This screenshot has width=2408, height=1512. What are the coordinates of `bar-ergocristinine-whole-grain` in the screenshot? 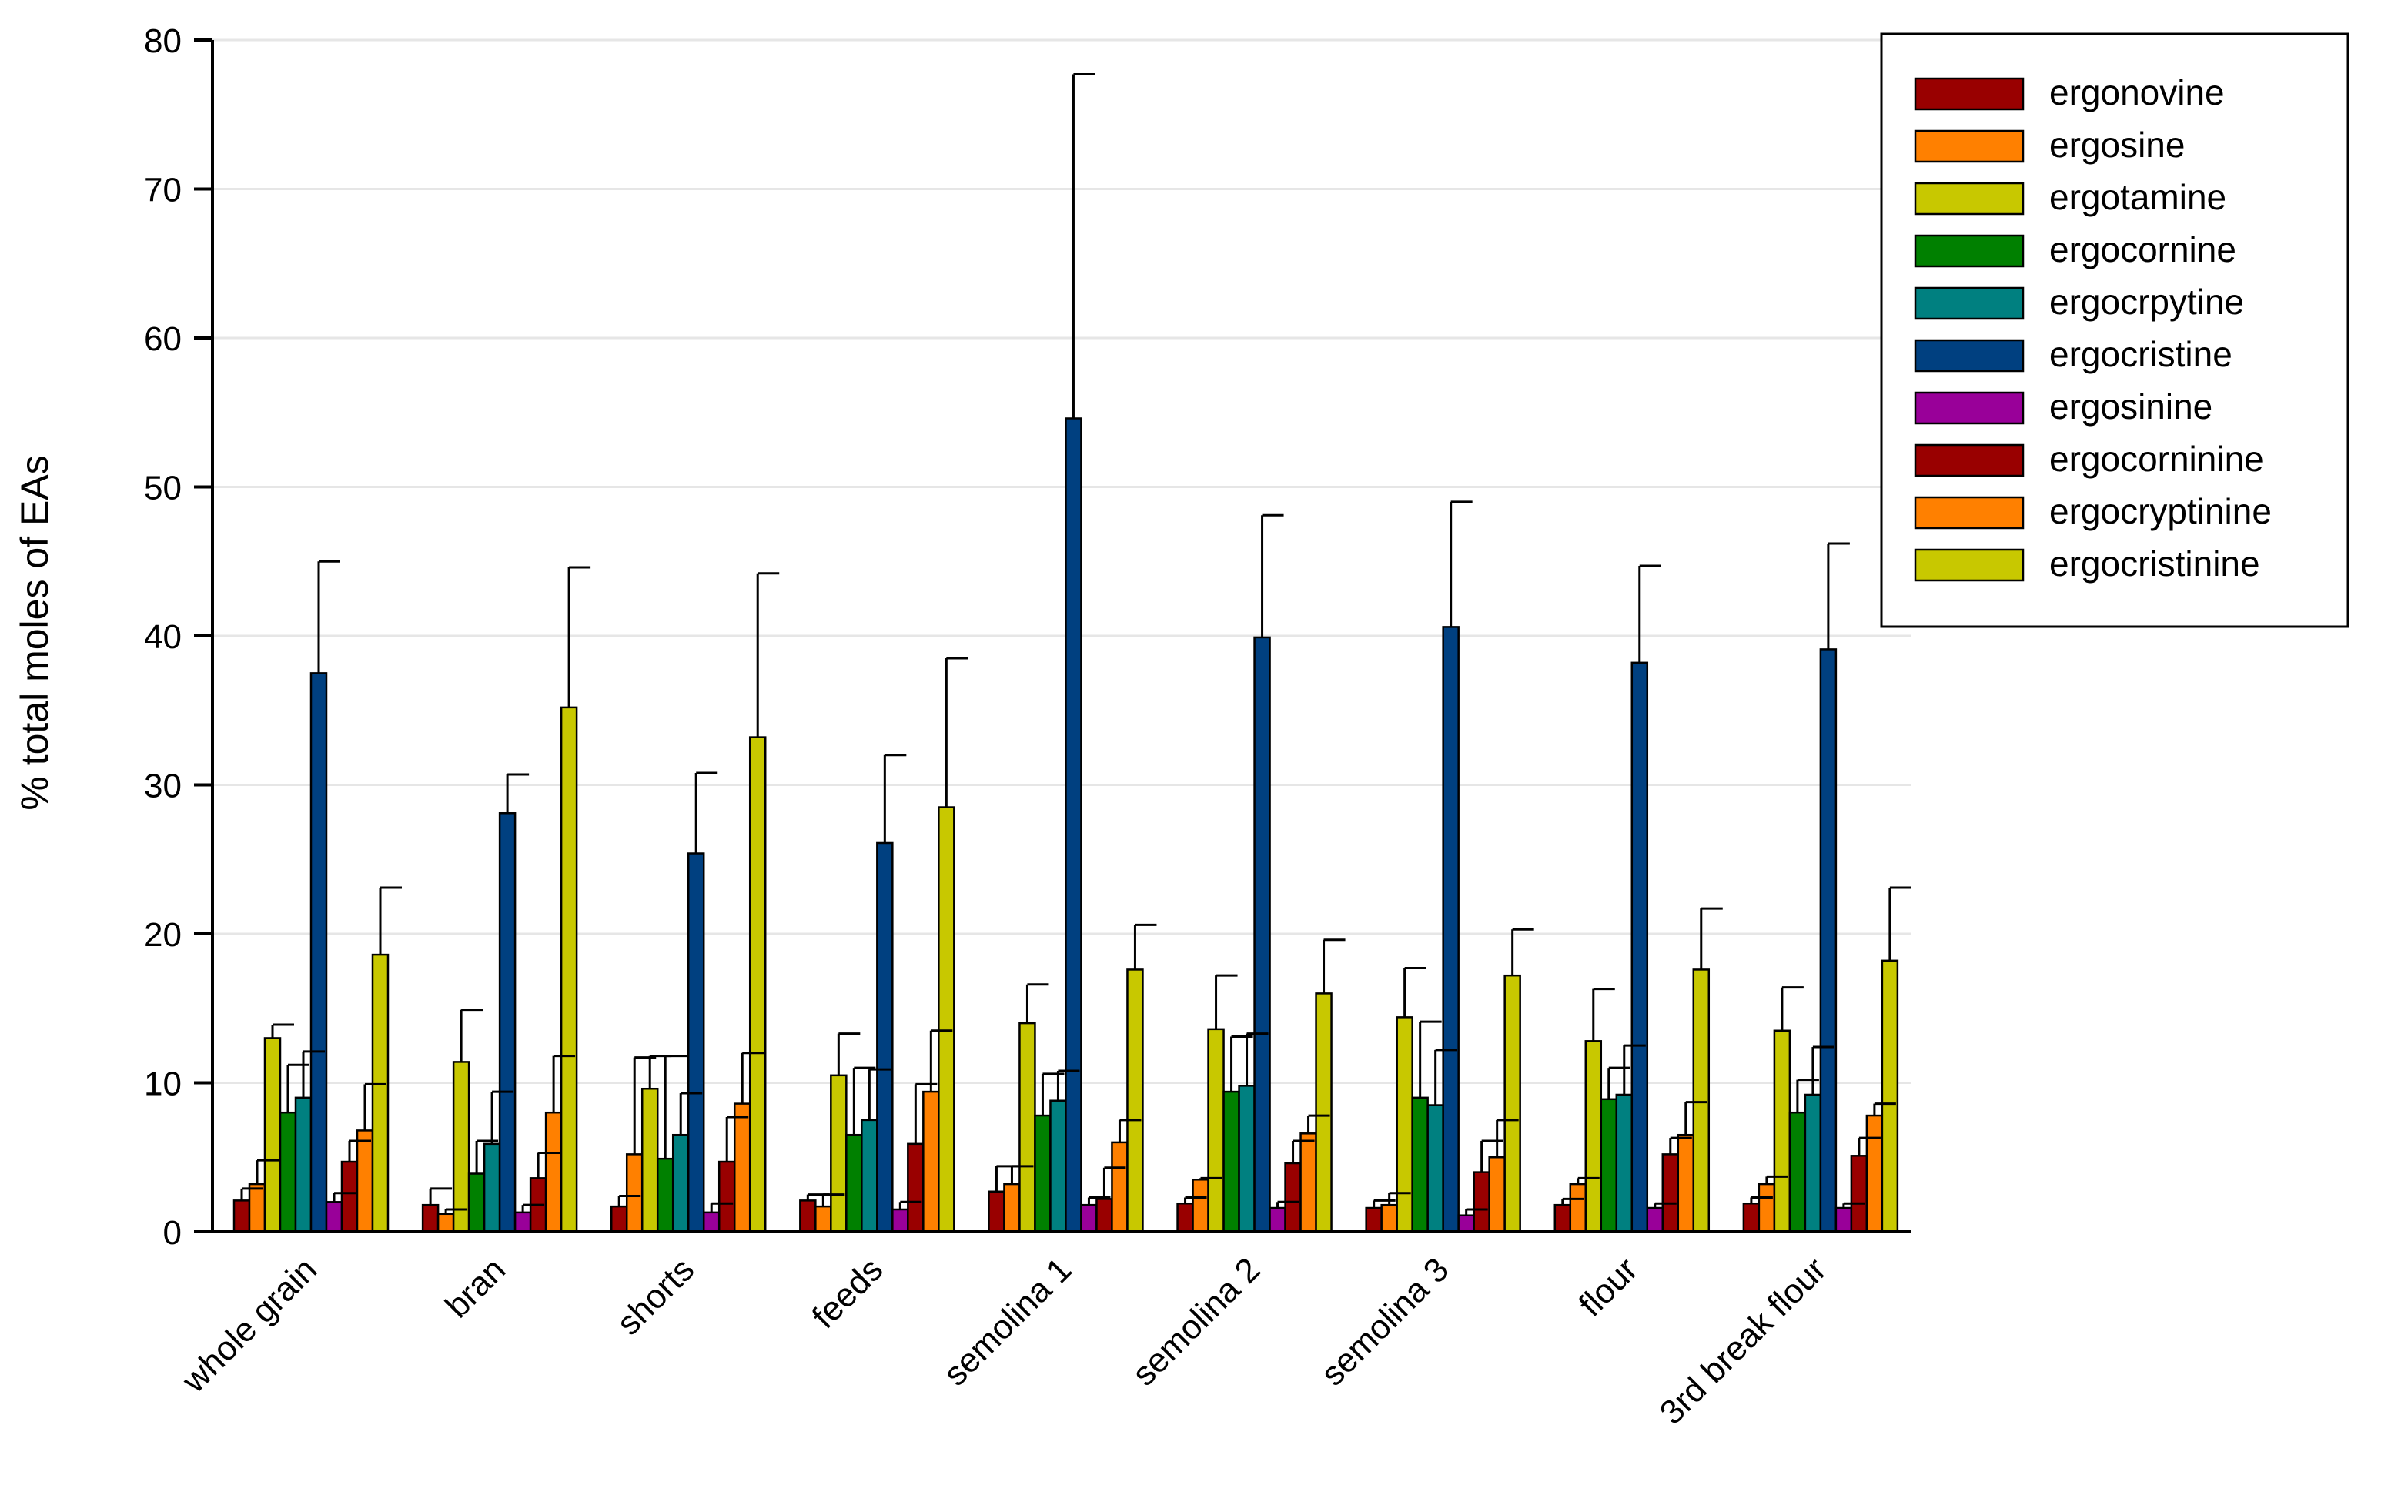 It's located at (380, 1093).